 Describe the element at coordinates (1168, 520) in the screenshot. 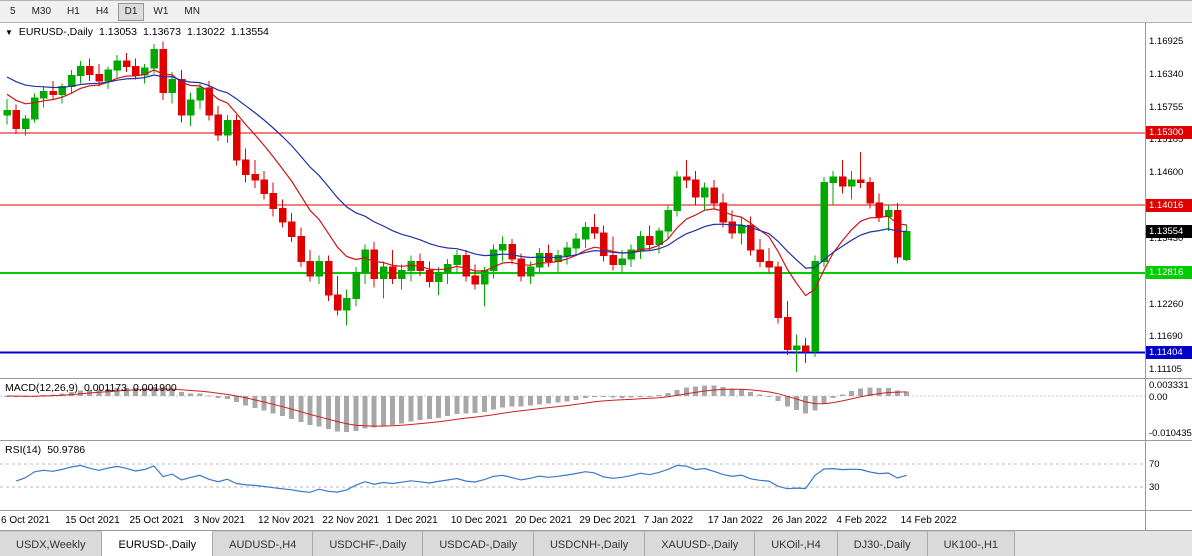

I see `date-axis-corner` at that location.